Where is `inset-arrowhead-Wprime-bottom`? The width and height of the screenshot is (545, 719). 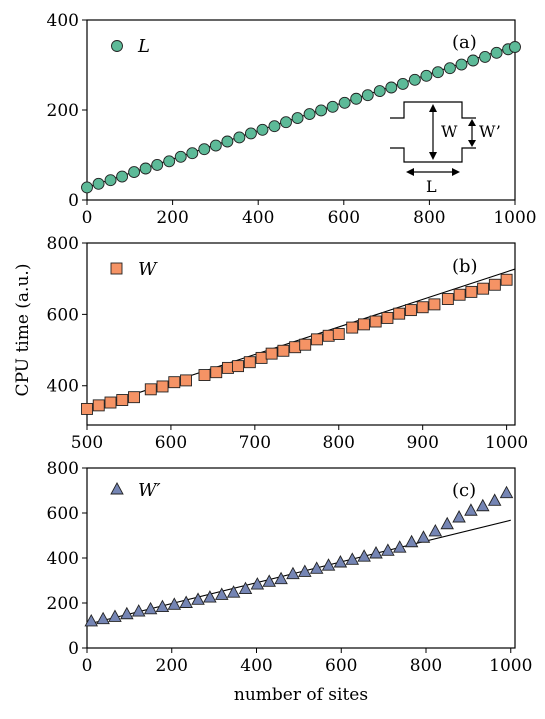
inset-arrowhead-Wprime-bottom is located at coordinates (472, 143).